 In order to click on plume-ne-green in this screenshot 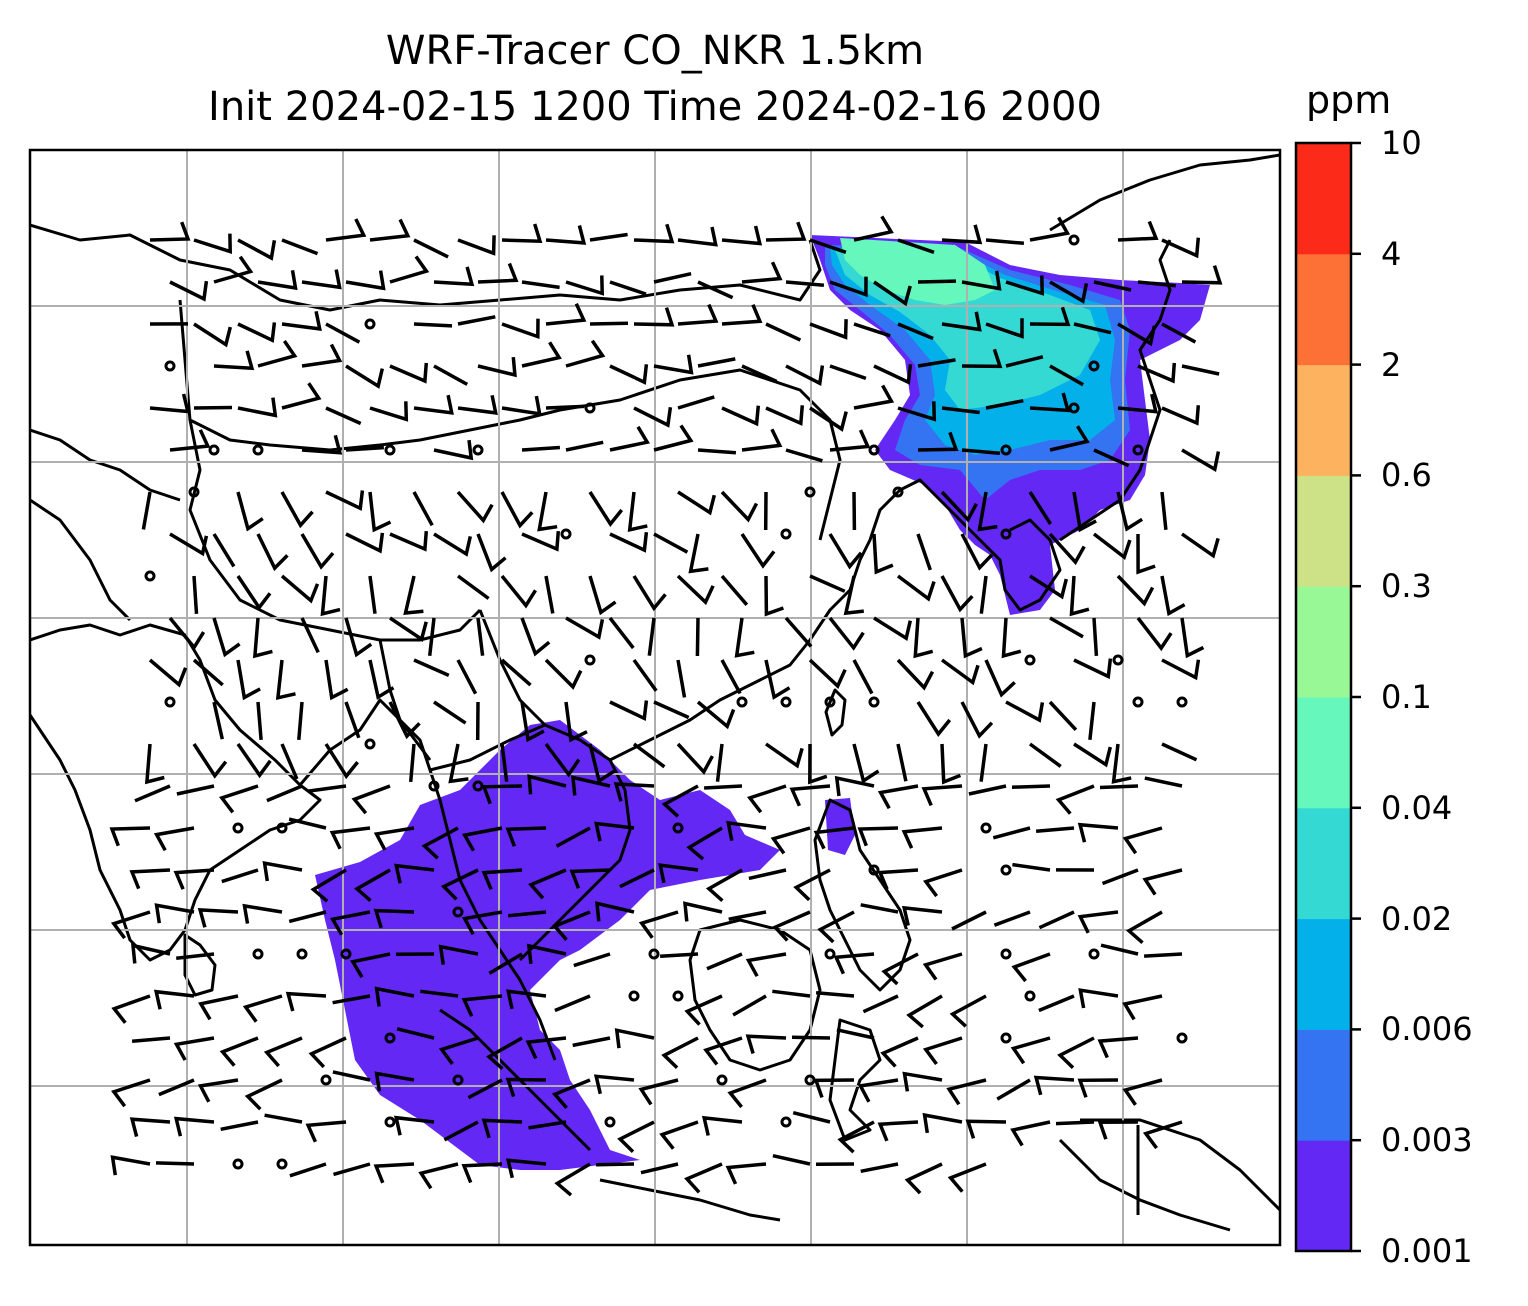, I will do `click(917, 271)`.